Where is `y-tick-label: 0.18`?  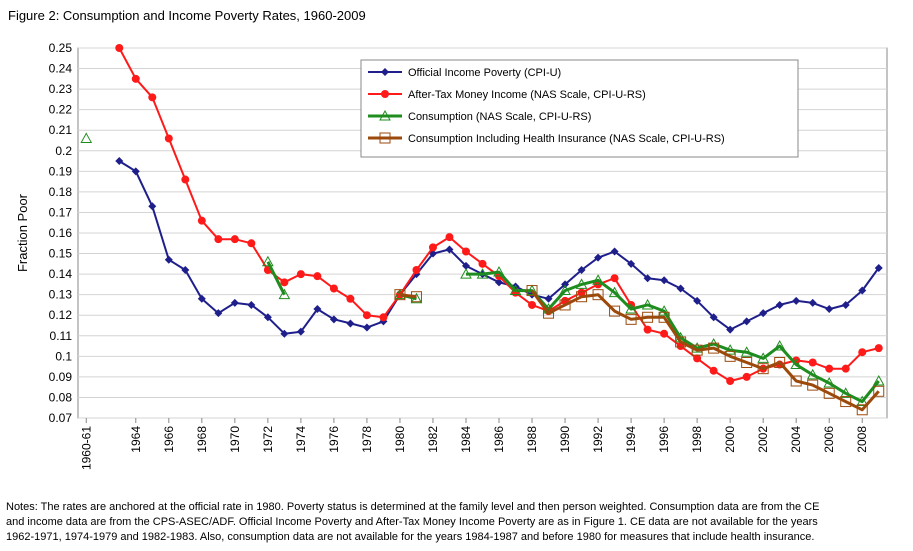
y-tick-label: 0.18 is located at coordinates (61, 192).